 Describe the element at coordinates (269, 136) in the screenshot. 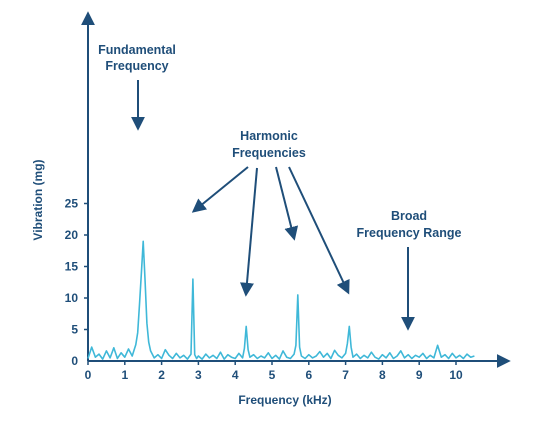

I see `harmonic-label-line-1: Harmonic` at that location.